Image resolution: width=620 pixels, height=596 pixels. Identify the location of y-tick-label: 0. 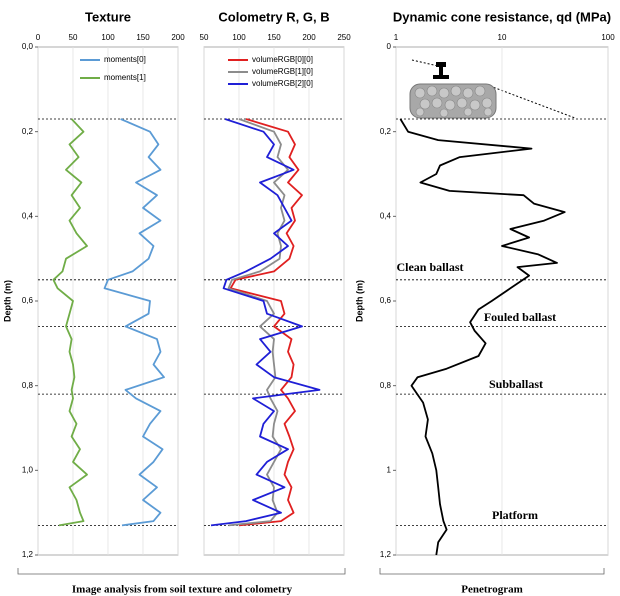
(389, 46).